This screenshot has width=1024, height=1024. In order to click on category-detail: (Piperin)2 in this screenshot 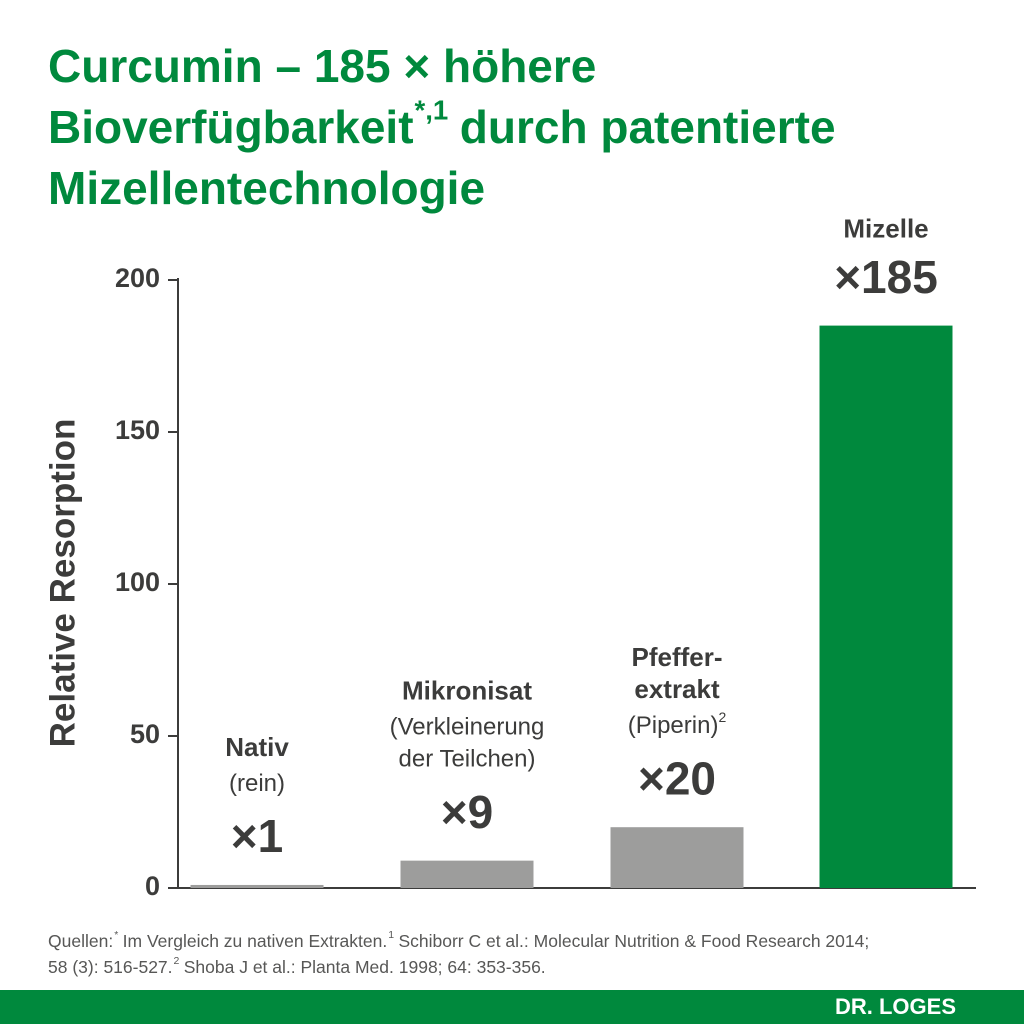, I will do `click(677, 724)`.